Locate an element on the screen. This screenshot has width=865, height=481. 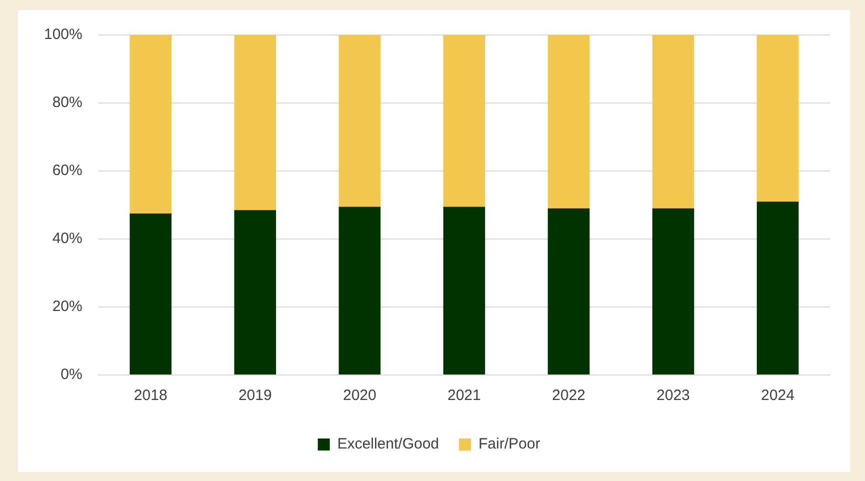
x-tick-label: 2019 is located at coordinates (255, 395).